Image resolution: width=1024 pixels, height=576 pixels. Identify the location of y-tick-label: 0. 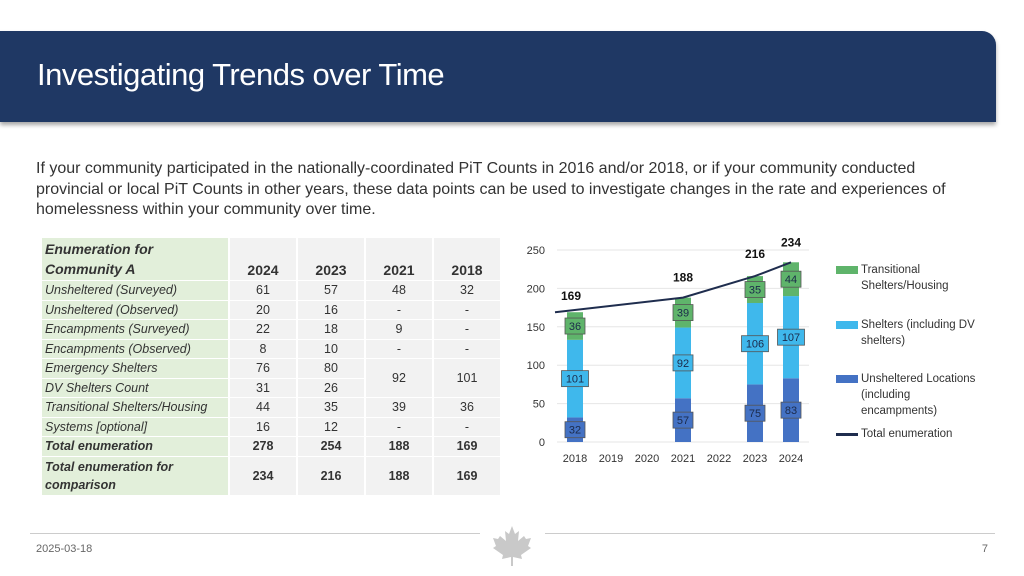
(542, 443).